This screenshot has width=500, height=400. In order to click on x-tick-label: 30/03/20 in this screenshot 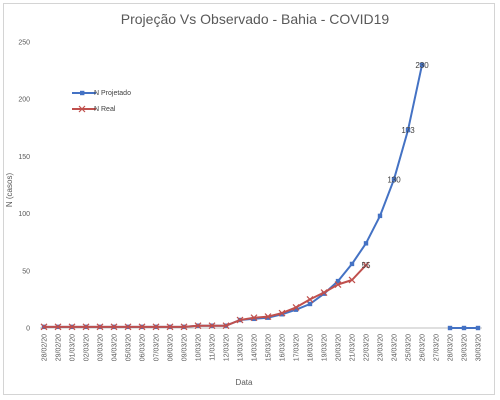, I will do `click(479, 347)`.